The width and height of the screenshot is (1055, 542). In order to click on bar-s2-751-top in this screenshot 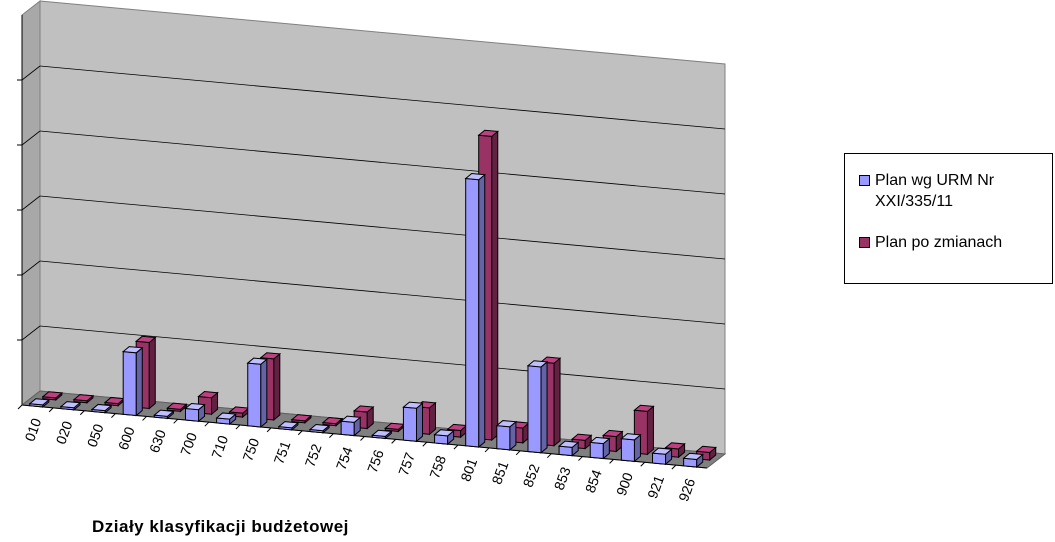, I will do `click(301, 418)`.